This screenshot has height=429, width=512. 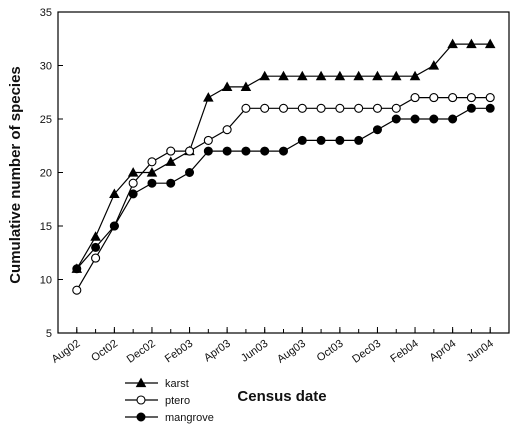 What do you see at coordinates (66, 352) in the screenshot?
I see `x-tick-label: Aug02` at bounding box center [66, 352].